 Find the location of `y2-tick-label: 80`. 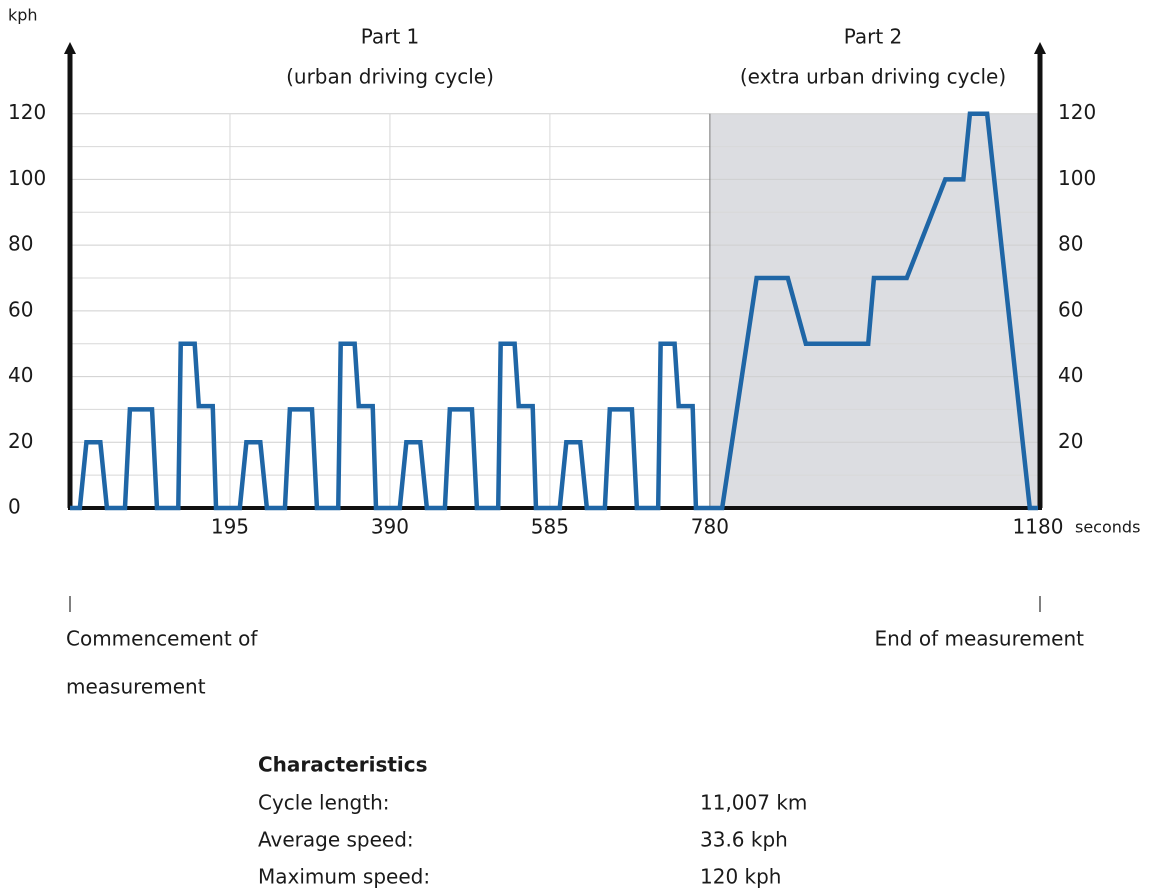

y2-tick-label: 80 is located at coordinates (1070, 244).